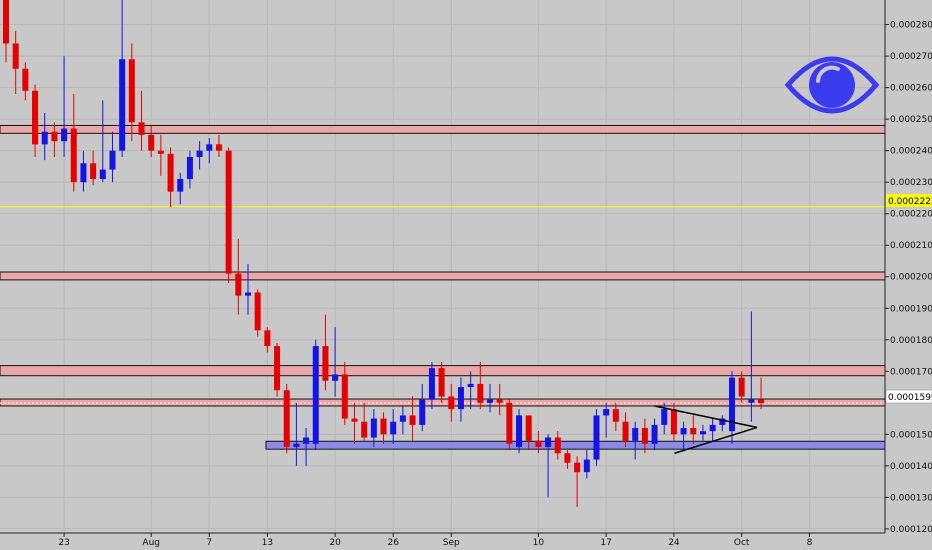  Describe the element at coordinates (539, 543) in the screenshot. I see `x-tick-label: 10` at that location.